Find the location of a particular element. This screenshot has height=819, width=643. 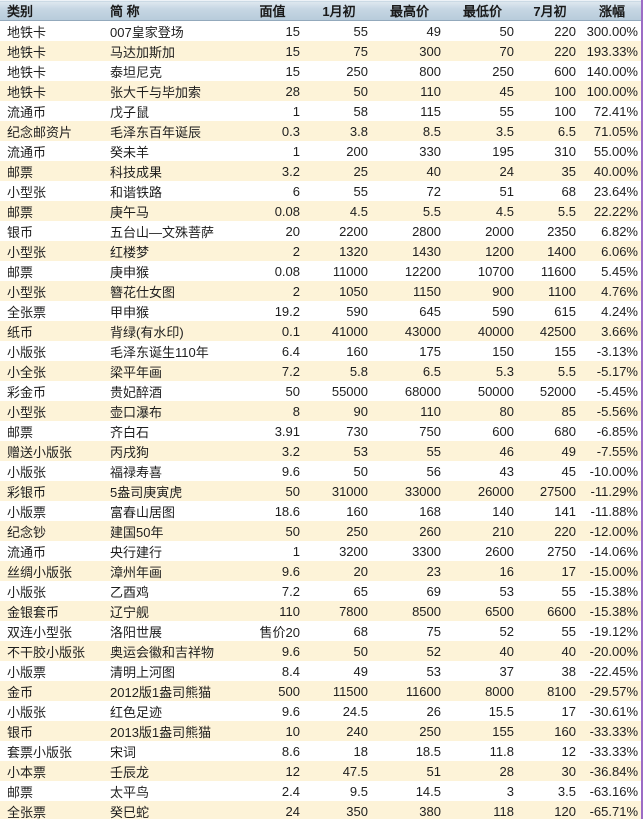

table-row: 小全张 梁平年画 7.2 5.8 6.5 5.3 5.5 -5.17% is located at coordinates (321, 371).